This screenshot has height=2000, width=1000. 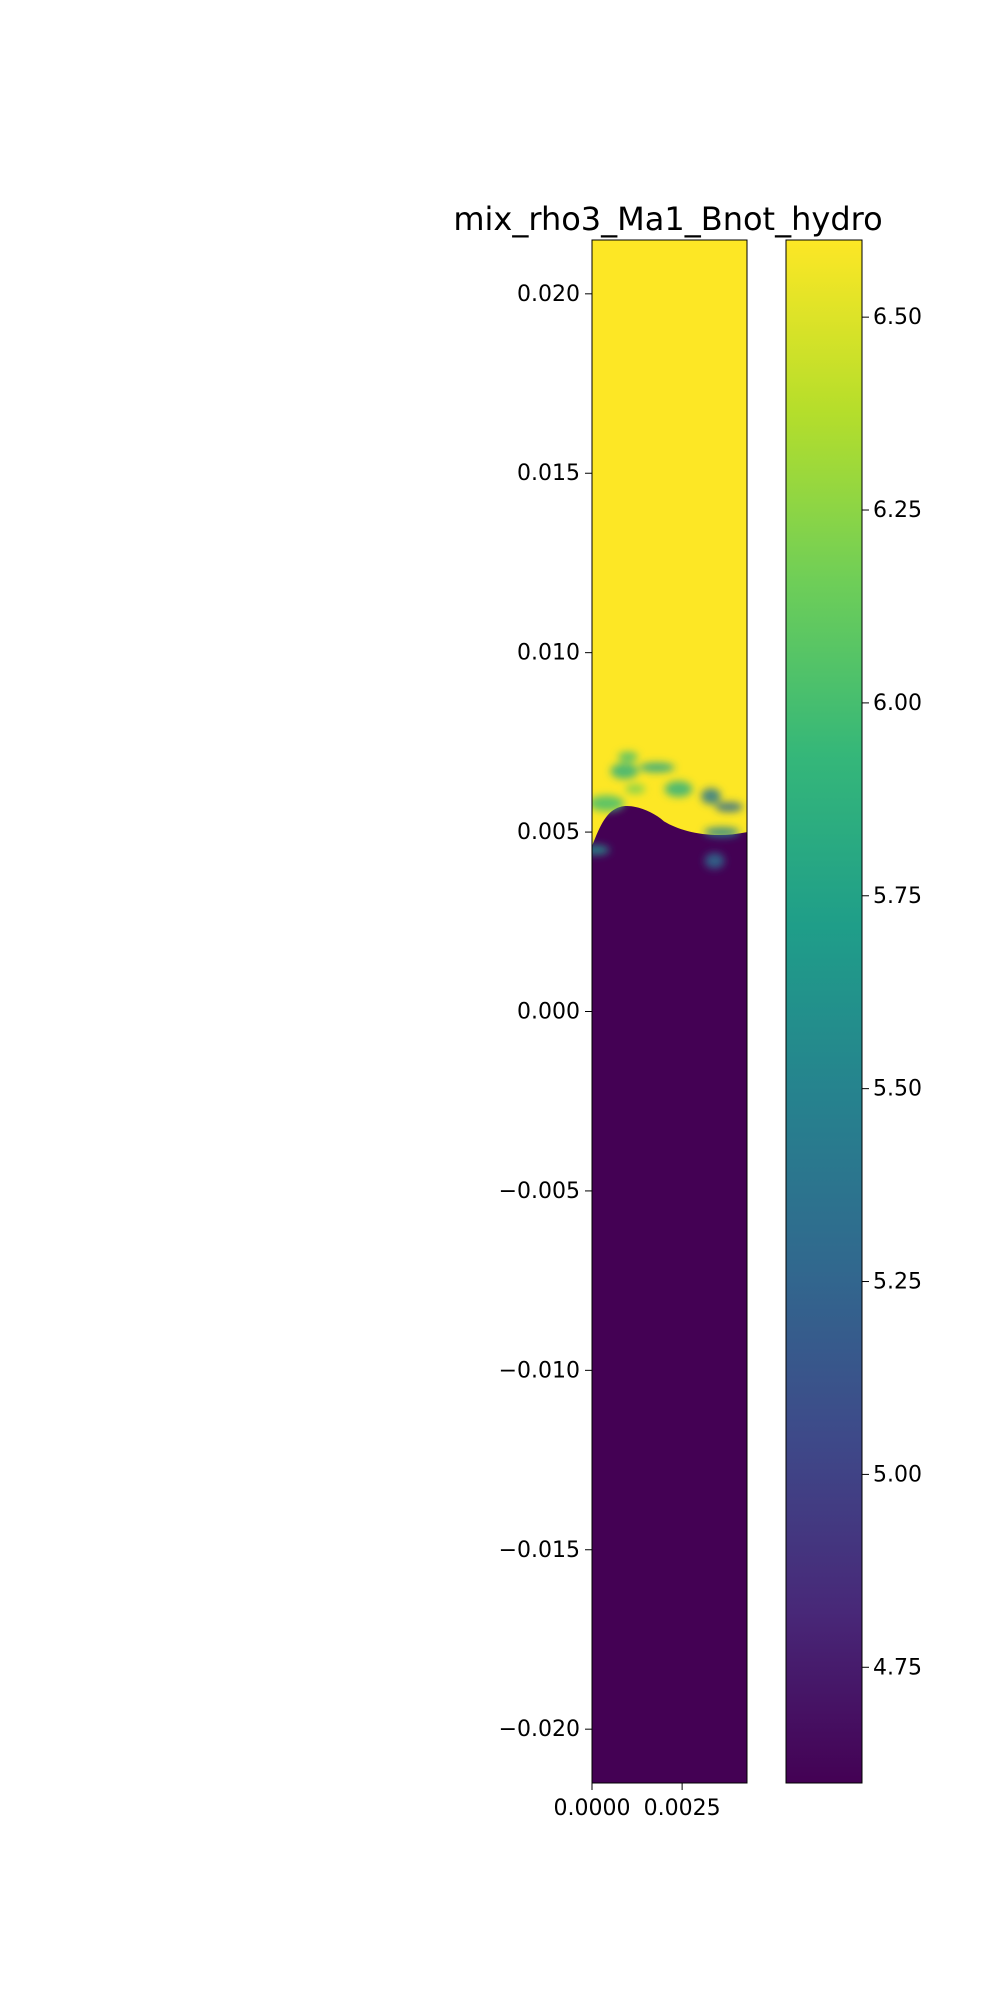 I want to click on x-axis: 0.0000 0.0025, so click(x=637, y=1802).